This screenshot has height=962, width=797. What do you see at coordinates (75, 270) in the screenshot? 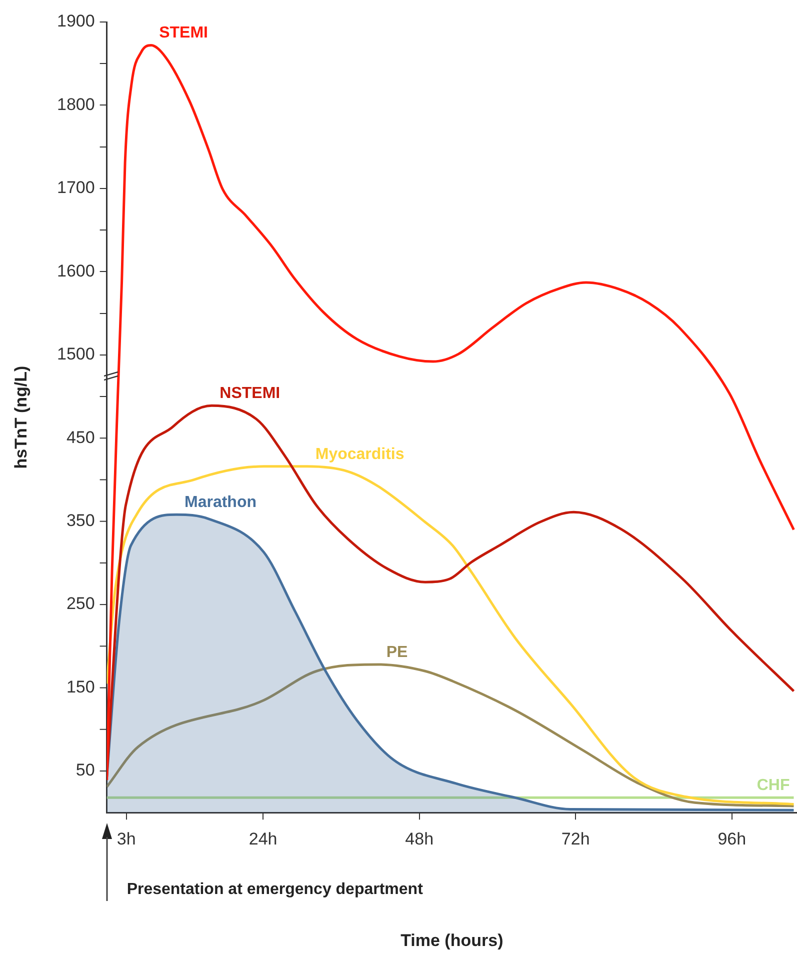
I see `y-tick-label: 1600` at bounding box center [75, 270].